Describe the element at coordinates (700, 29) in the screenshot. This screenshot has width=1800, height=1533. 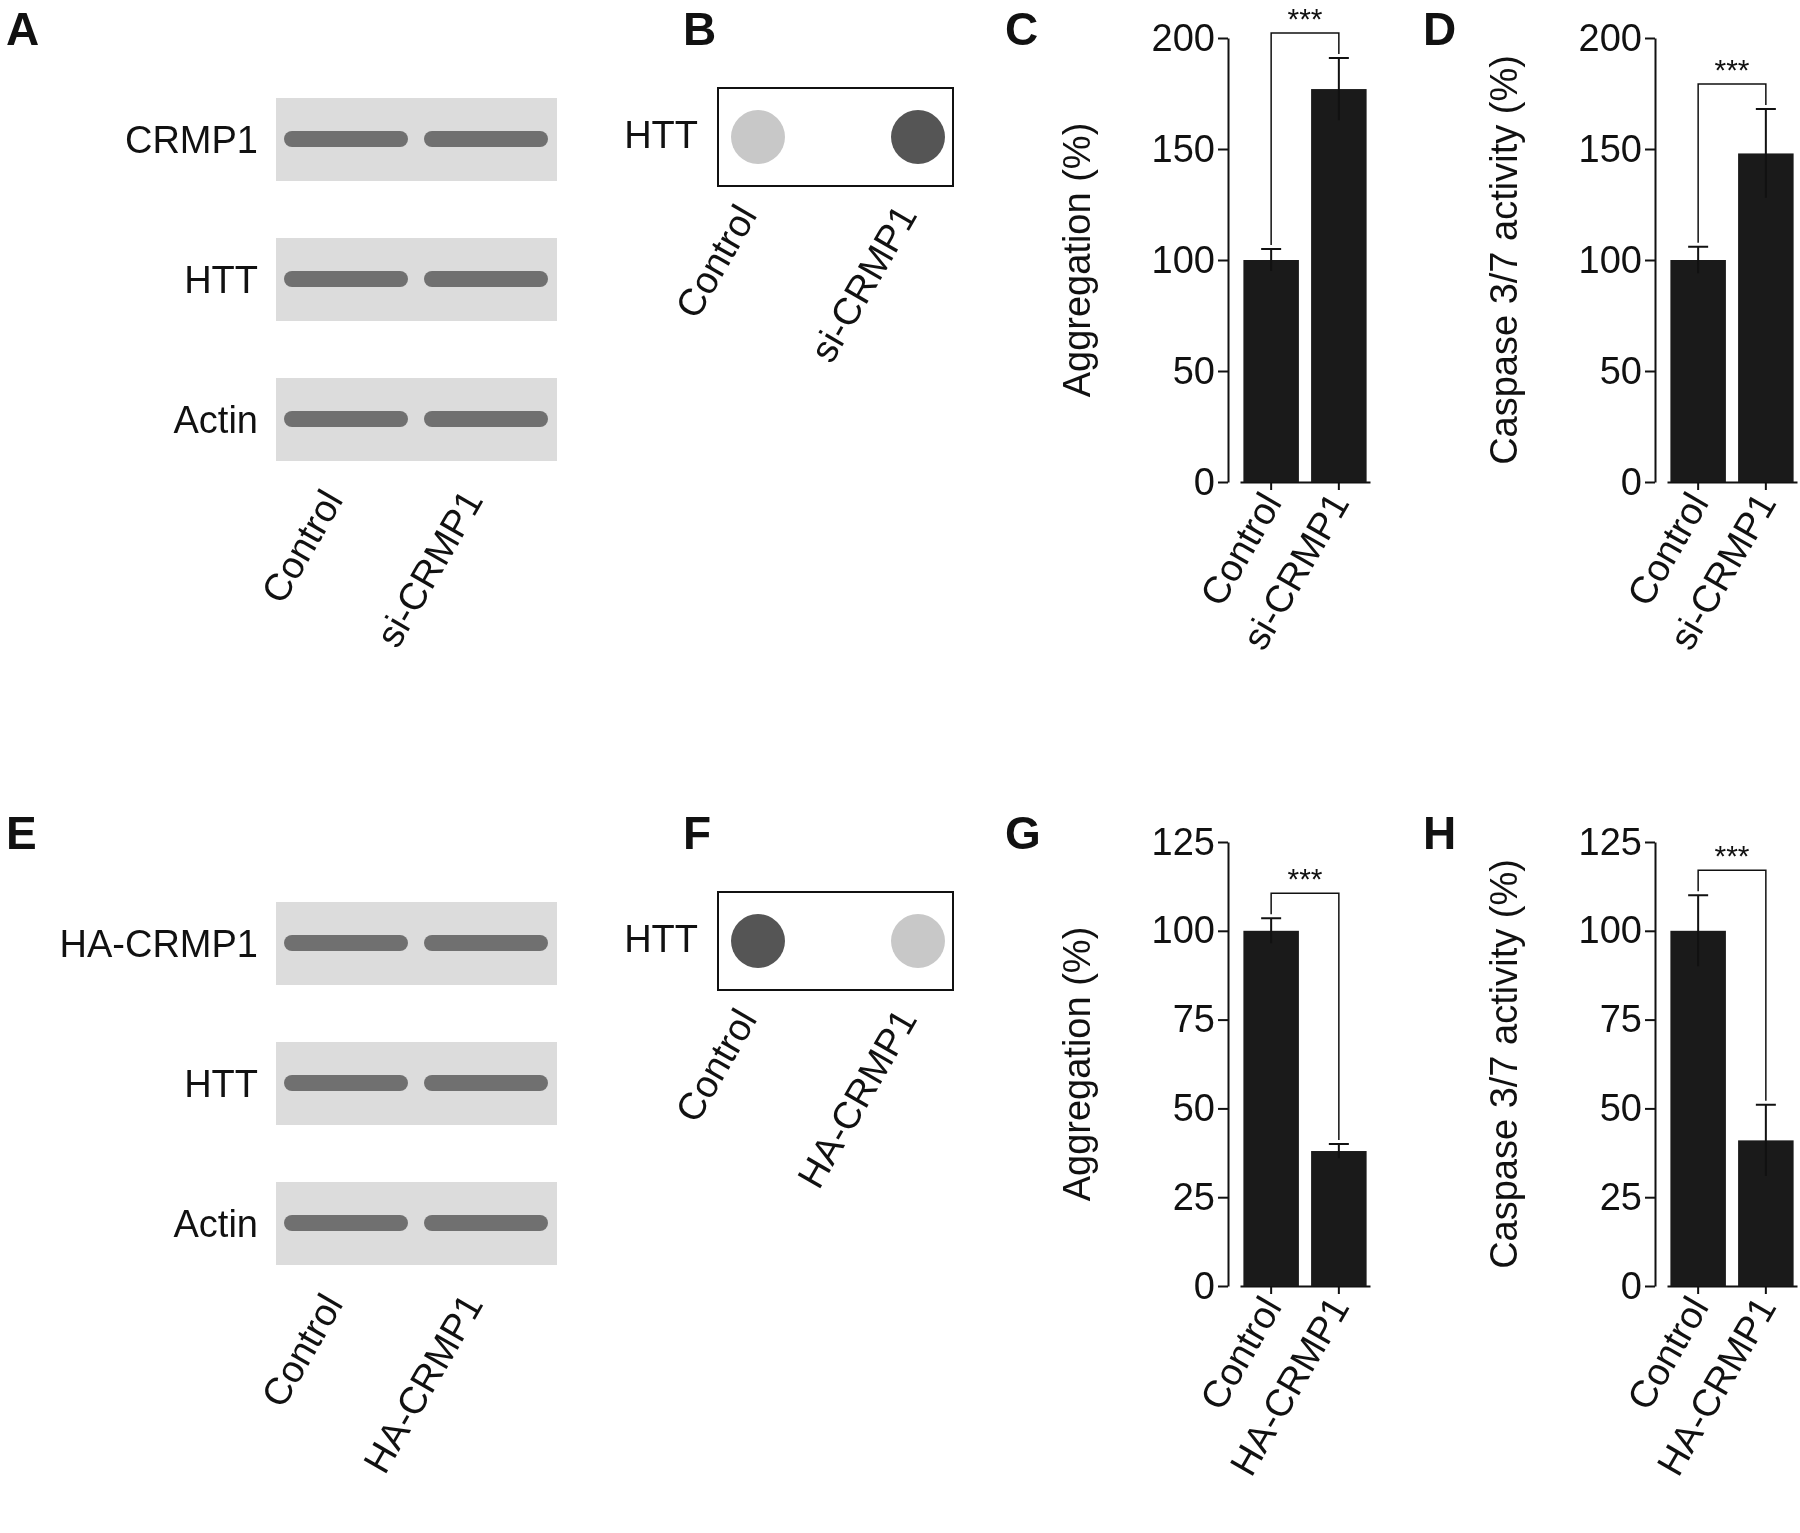
I see `text: B` at that location.